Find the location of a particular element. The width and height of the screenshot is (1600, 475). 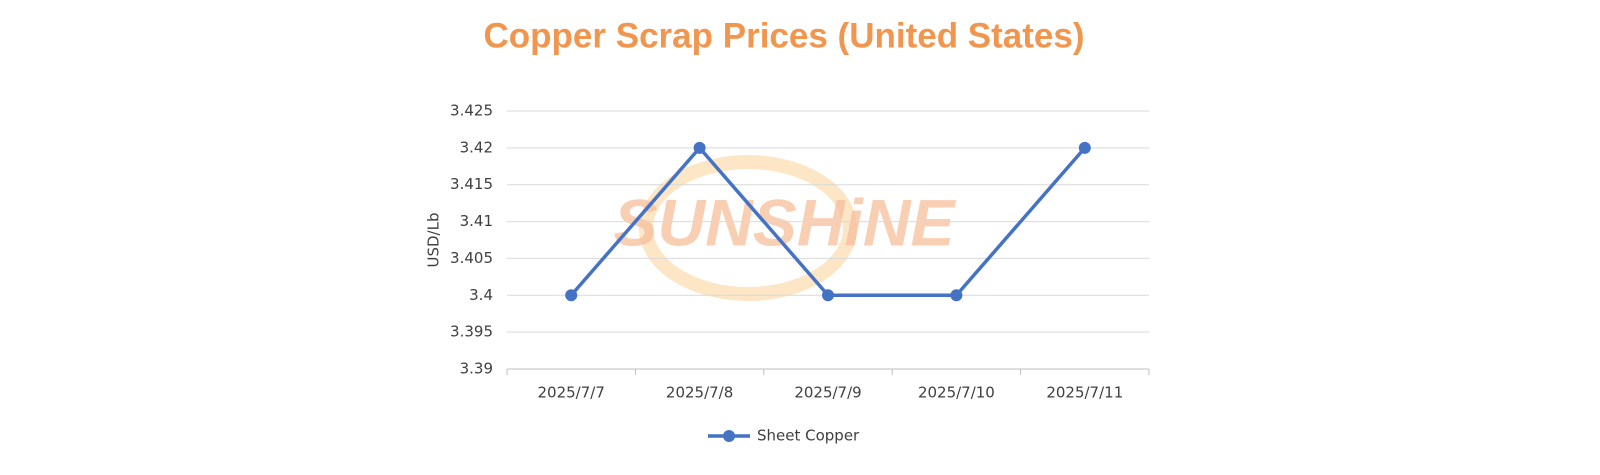

y-tick-label: 3.41 is located at coordinates (476, 221).